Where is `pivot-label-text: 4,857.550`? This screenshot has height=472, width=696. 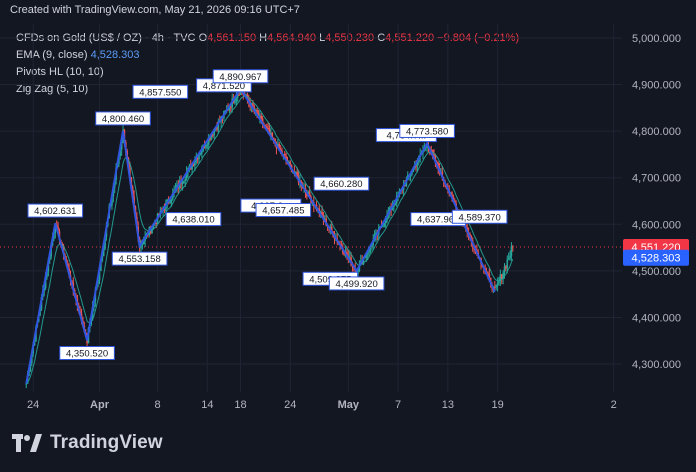 pivot-label-text: 4,857.550 is located at coordinates (160, 92).